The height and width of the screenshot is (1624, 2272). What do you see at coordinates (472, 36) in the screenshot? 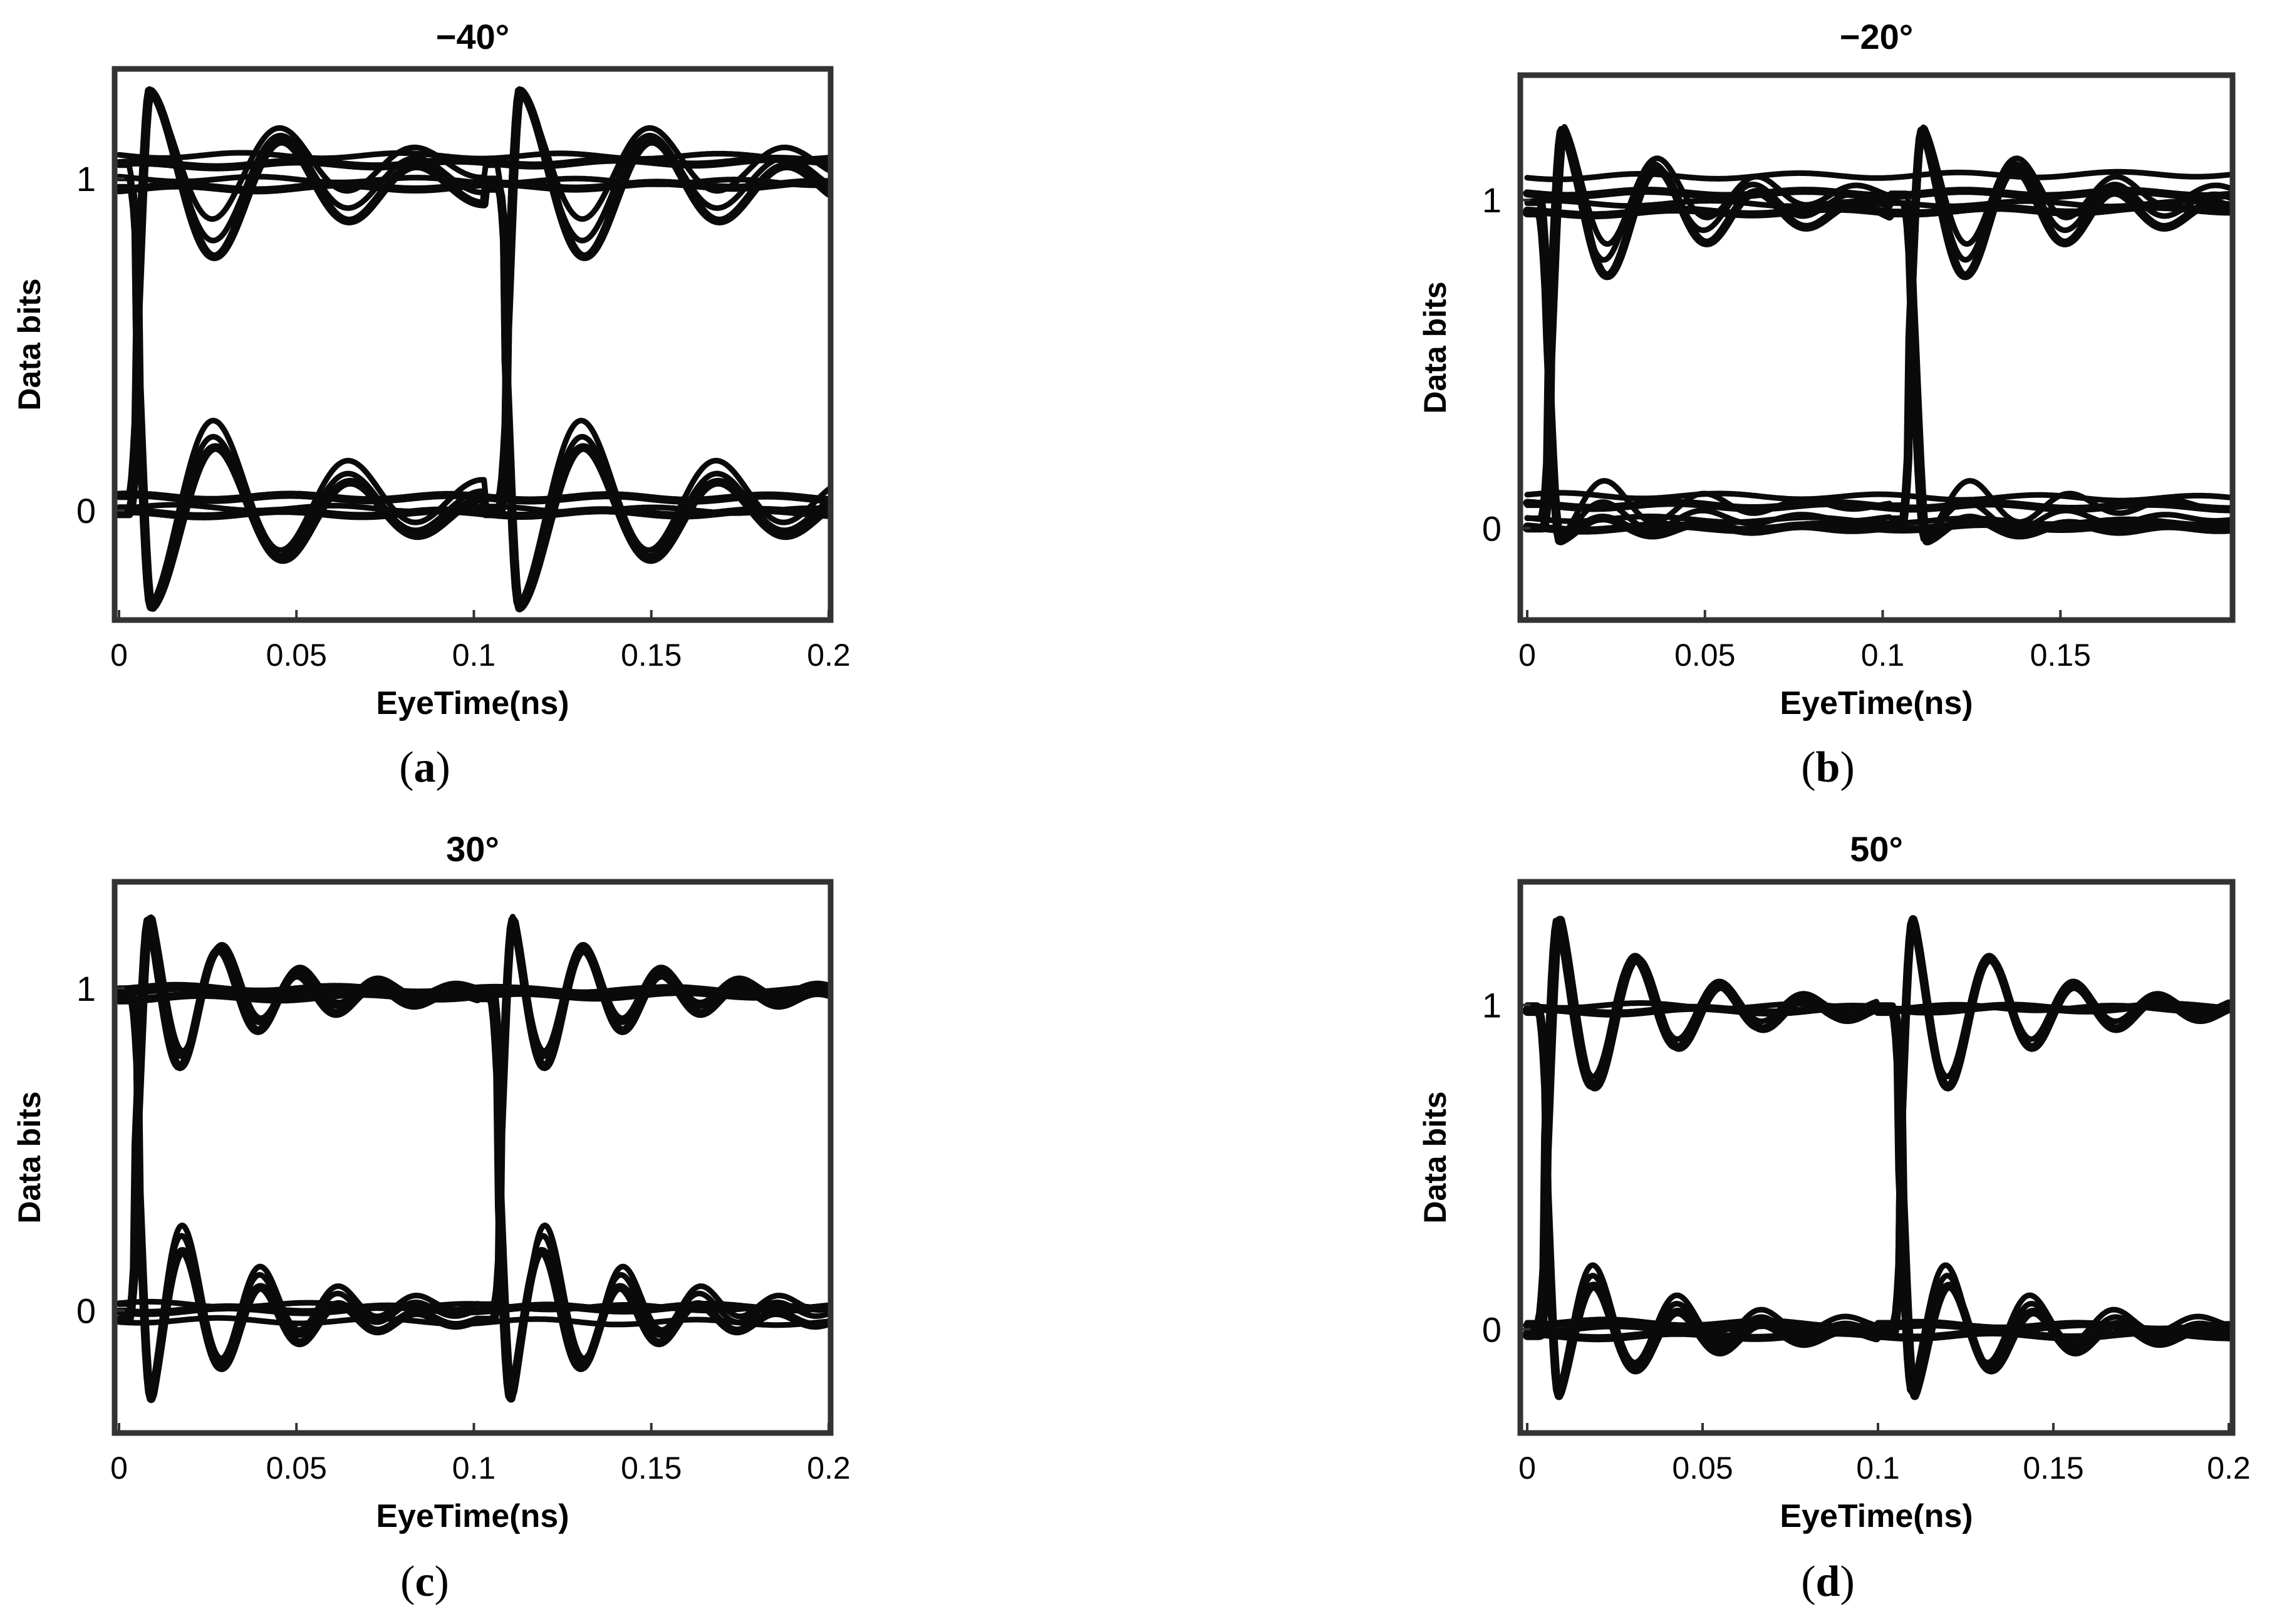
I see `chart-title: −40°` at bounding box center [472, 36].